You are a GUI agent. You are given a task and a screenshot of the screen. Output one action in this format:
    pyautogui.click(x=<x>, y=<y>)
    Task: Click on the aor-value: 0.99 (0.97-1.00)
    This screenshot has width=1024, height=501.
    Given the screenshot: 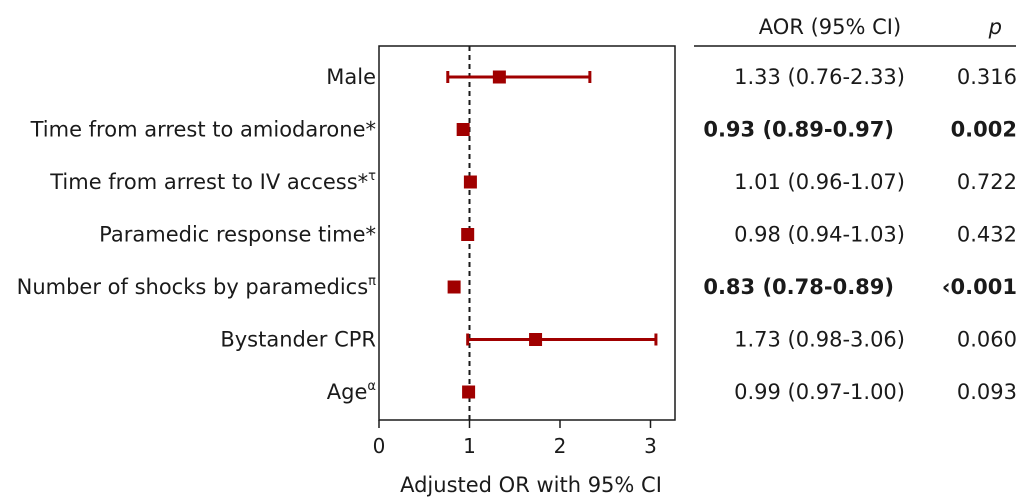 What is the action you would take?
    pyautogui.click(x=819, y=392)
    